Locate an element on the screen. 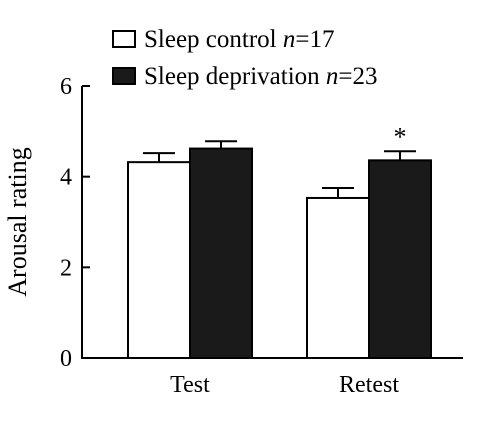 This screenshot has width=481, height=427. y-tick-label: 4 is located at coordinates (66, 178).